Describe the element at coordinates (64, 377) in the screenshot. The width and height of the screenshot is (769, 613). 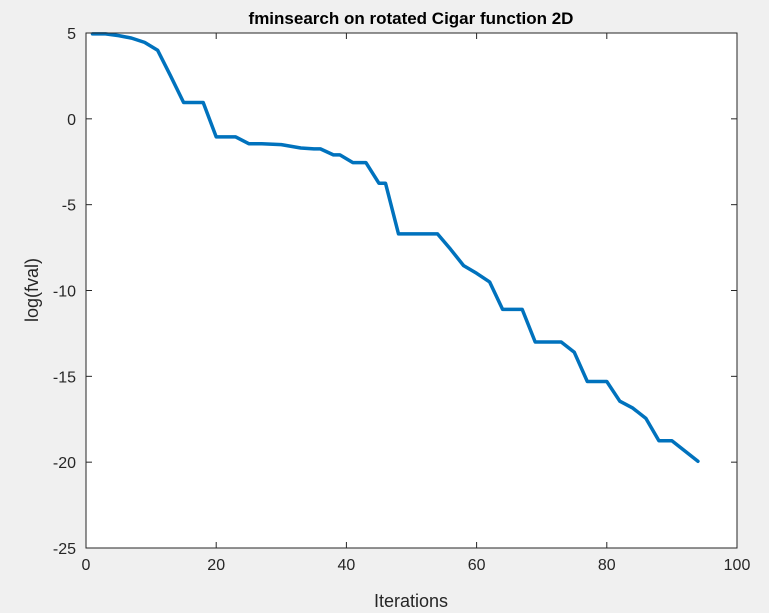
I see `y-tick-label: -15` at that location.